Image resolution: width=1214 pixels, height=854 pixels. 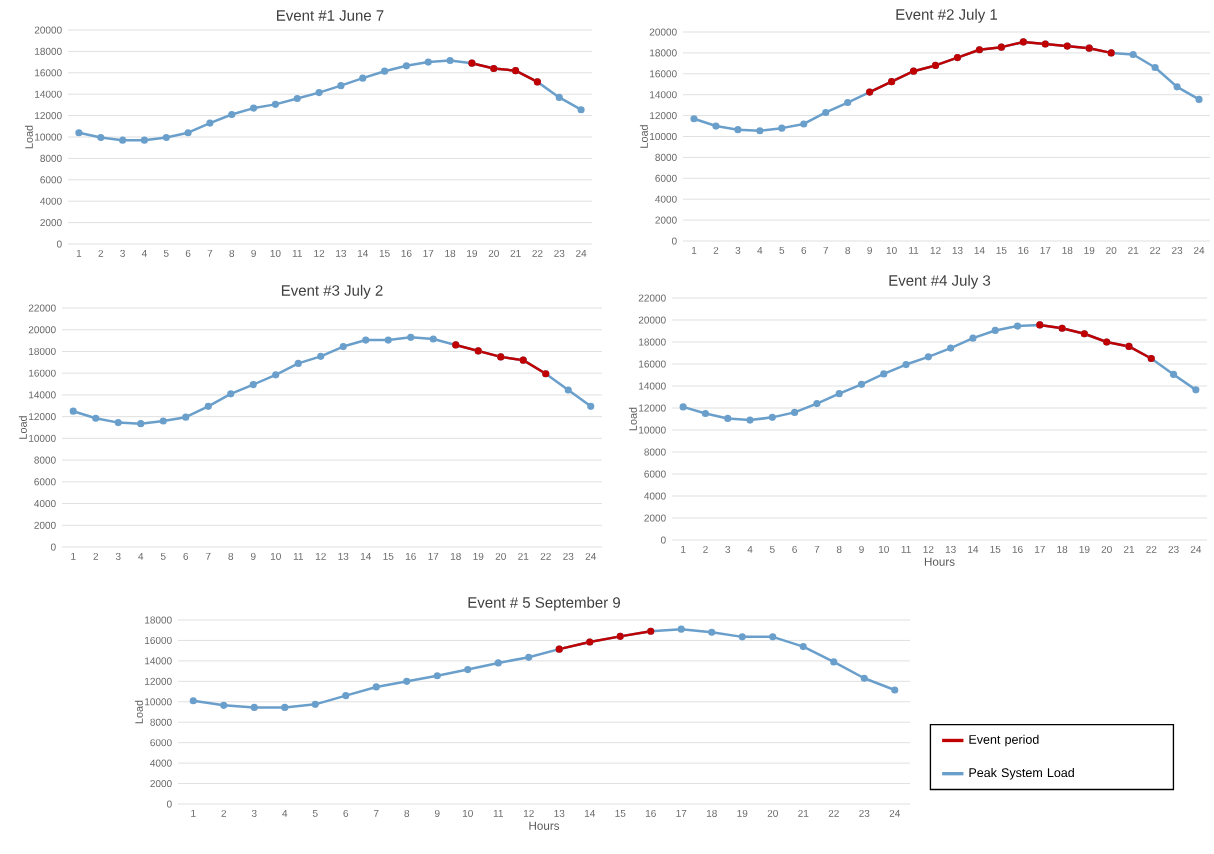 What do you see at coordinates (1133, 250) in the screenshot?
I see `x-tick-label: 21` at bounding box center [1133, 250].